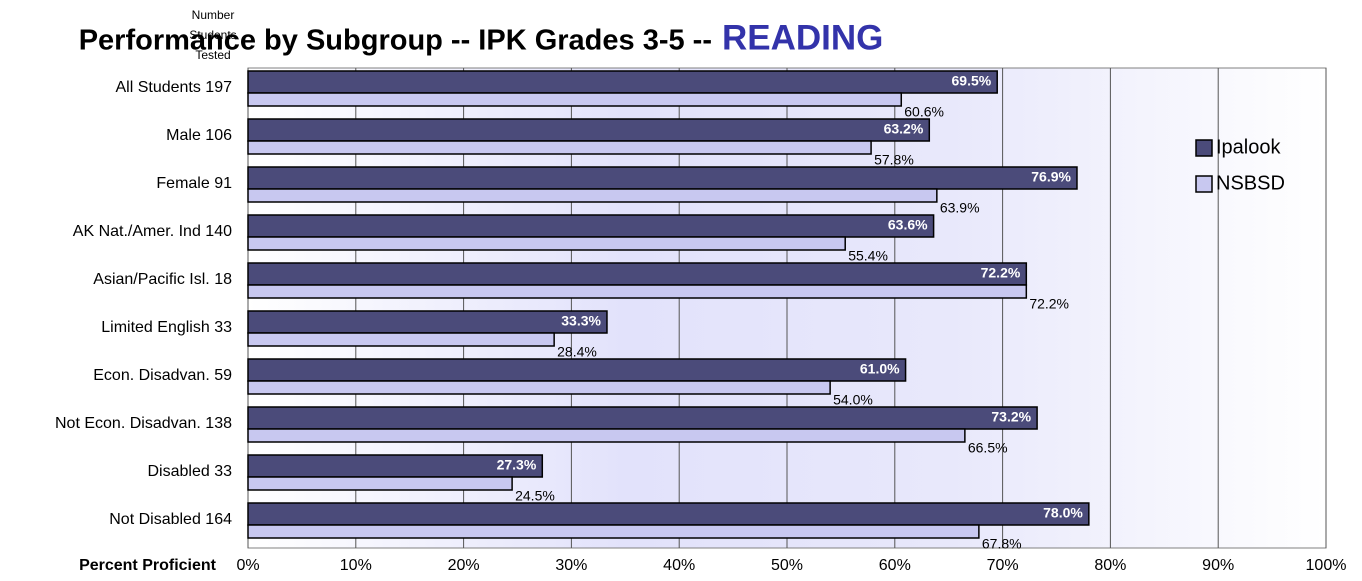 Image resolution: width=1362 pixels, height=581 pixels. What do you see at coordinates (190, 471) in the screenshot?
I see `y-tick-label: Disabled 33` at bounding box center [190, 471].